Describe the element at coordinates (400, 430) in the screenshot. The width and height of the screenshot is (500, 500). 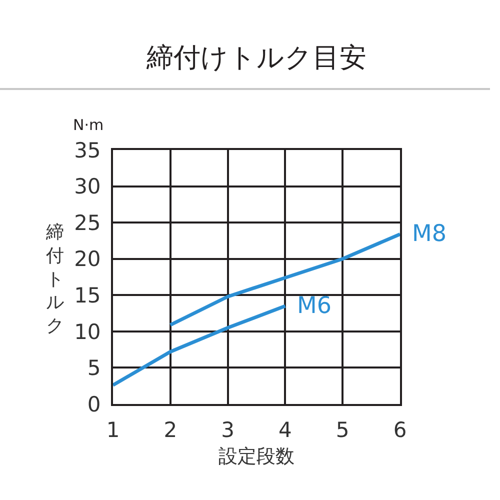
I see `x-tick-label: 6` at that location.